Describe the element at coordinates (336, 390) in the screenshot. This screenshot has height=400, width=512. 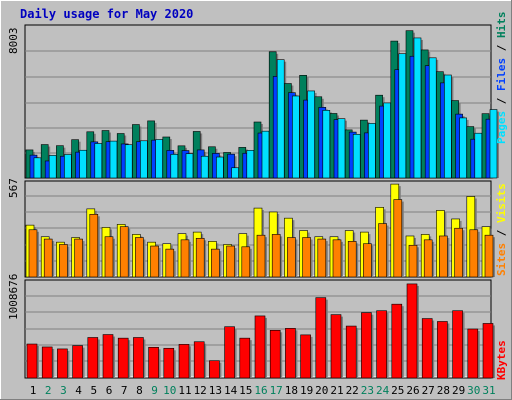
I see `x-tick-label: 21` at that location.